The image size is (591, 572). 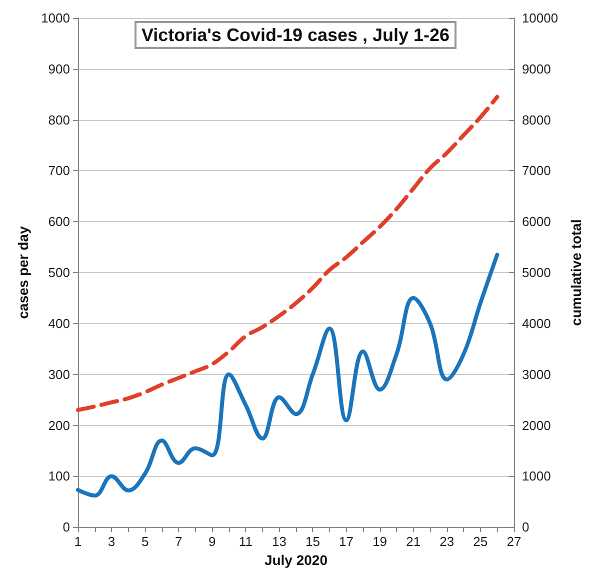 What do you see at coordinates (59, 170) in the screenshot?
I see `y-tick-label: 700` at bounding box center [59, 170].